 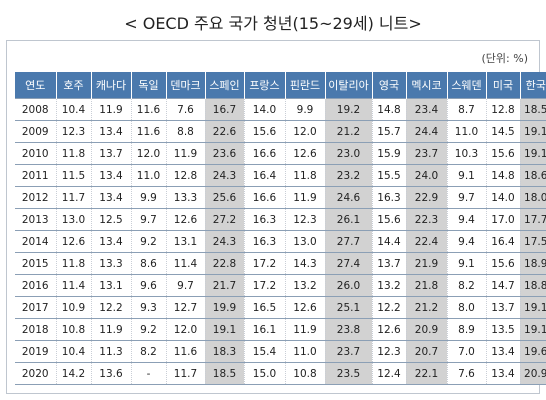 I want to click on value-cell: 18.0, so click(x=533, y=197).